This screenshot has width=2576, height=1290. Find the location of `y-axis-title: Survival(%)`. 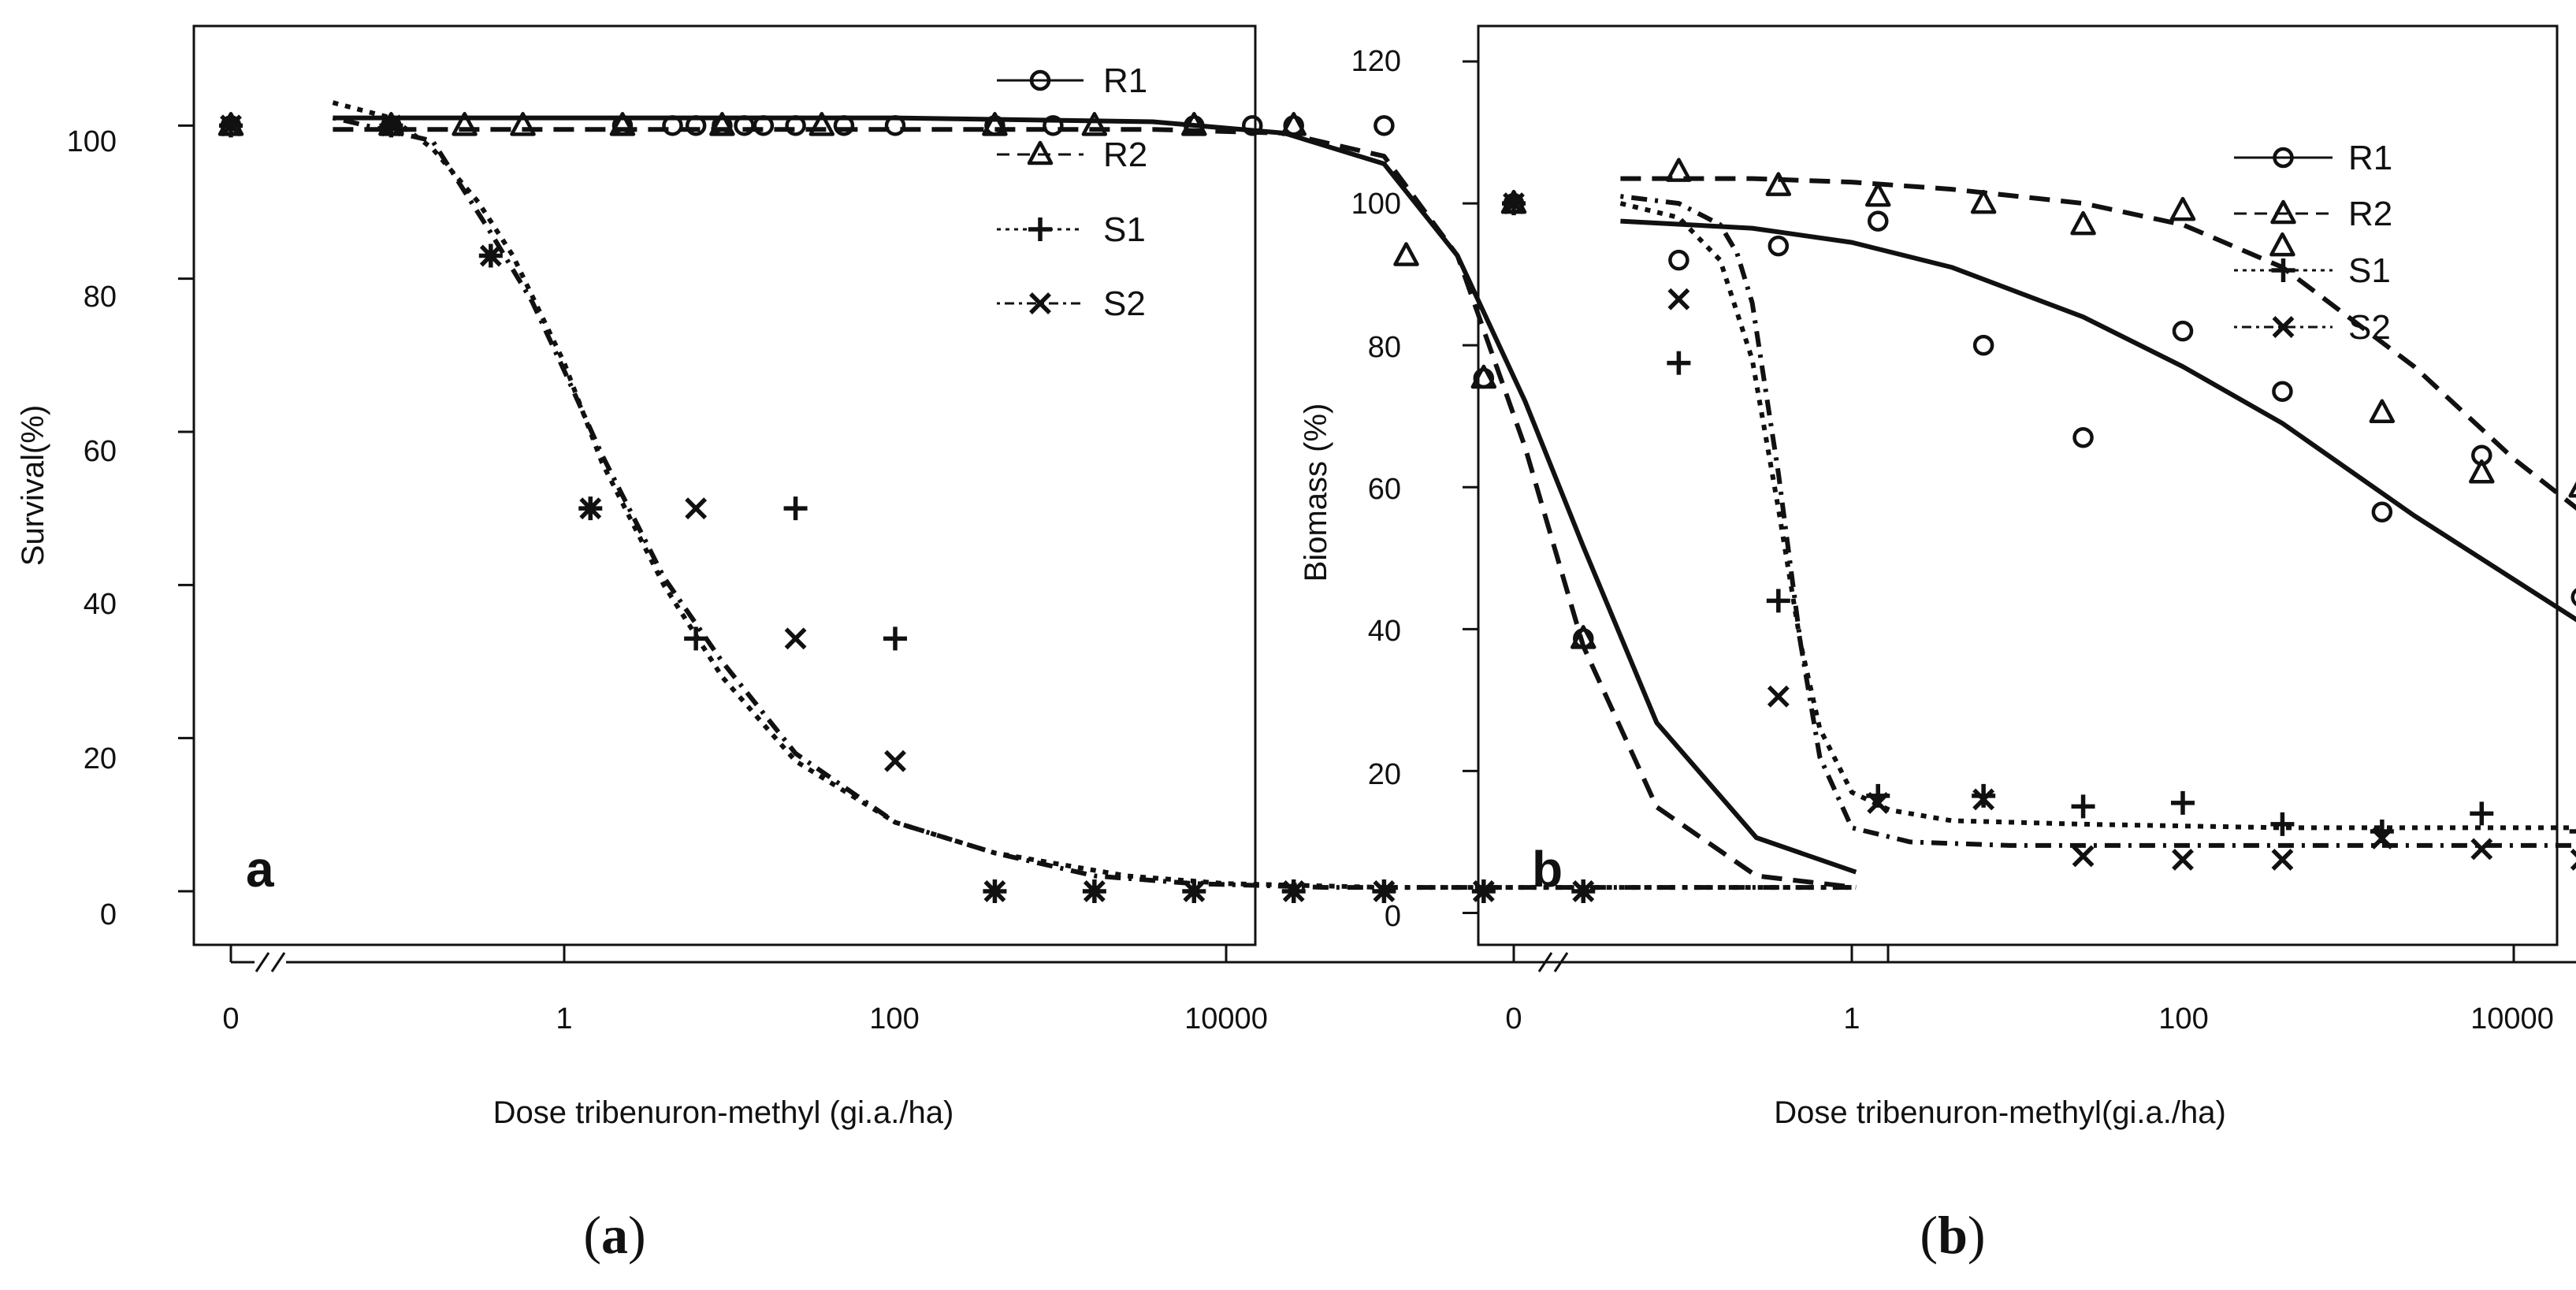

y-axis-title: Survival(%) is located at coordinates (33, 485).